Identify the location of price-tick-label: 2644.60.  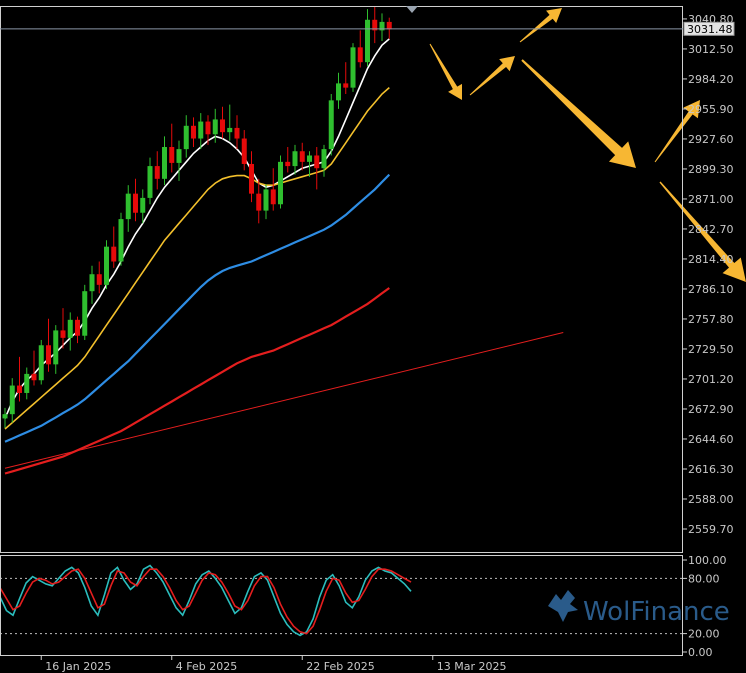
(711, 439).